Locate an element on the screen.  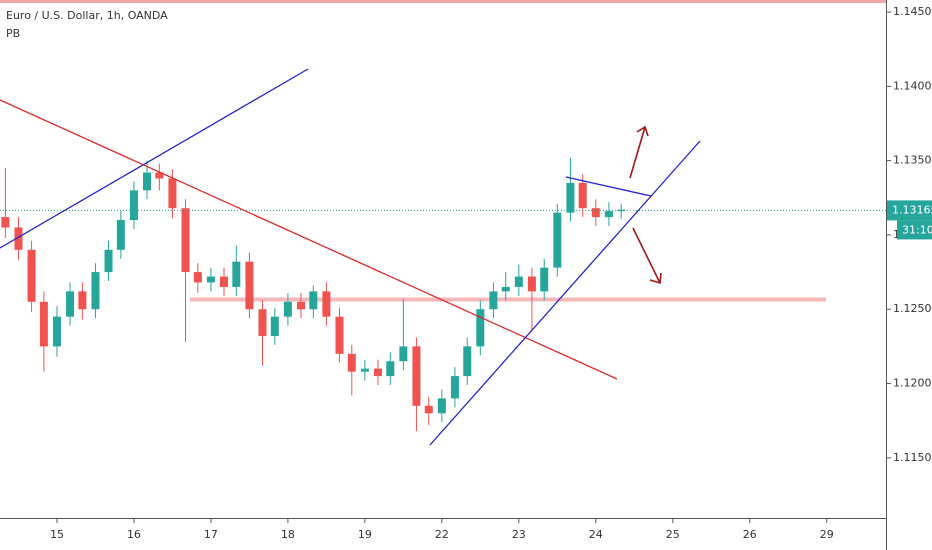
support-band is located at coordinates (508, 299).